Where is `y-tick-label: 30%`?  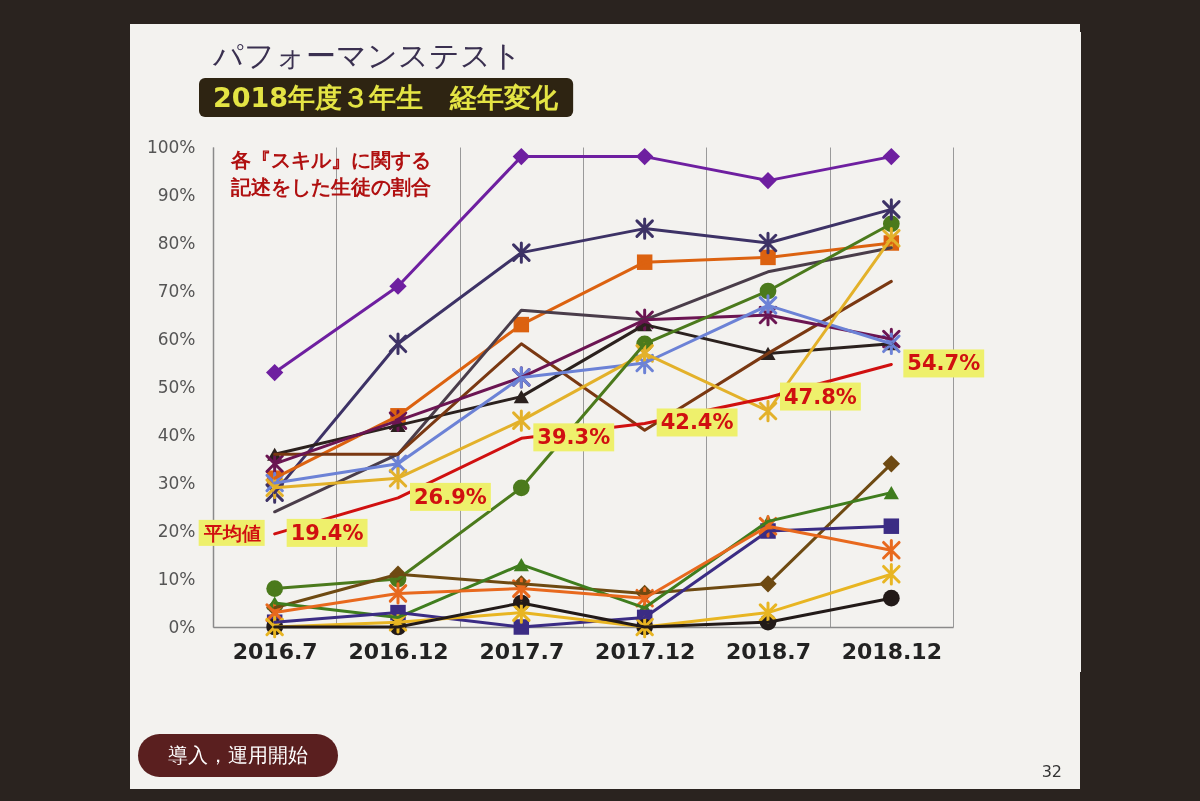 y-tick-label: 30% is located at coordinates (176, 482).